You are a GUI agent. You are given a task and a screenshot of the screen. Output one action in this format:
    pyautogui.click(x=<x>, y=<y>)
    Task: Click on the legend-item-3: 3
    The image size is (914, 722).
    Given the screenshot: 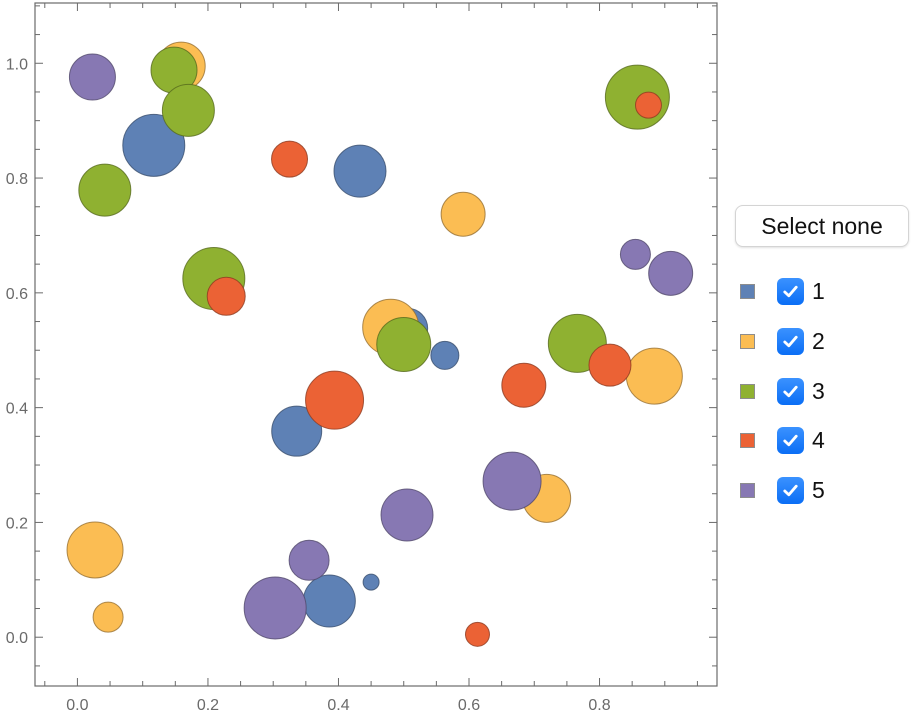 What is the action you would take?
    pyautogui.click(x=782, y=391)
    